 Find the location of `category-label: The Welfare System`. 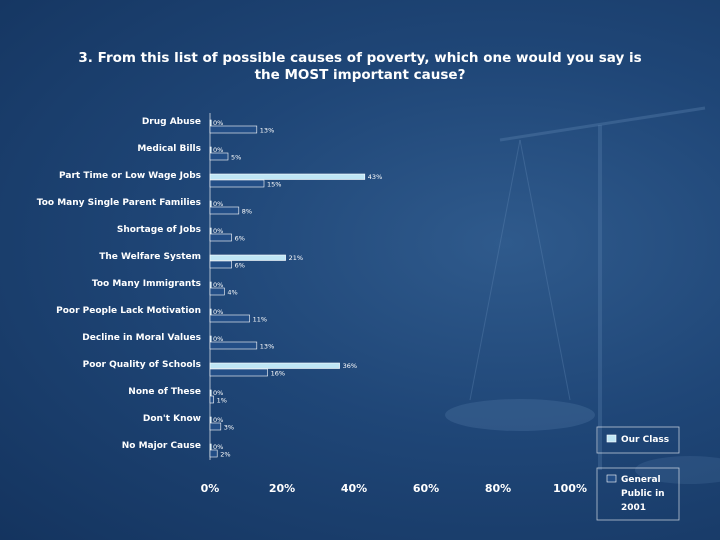

category-label: The Welfare System is located at coordinates (150, 257).